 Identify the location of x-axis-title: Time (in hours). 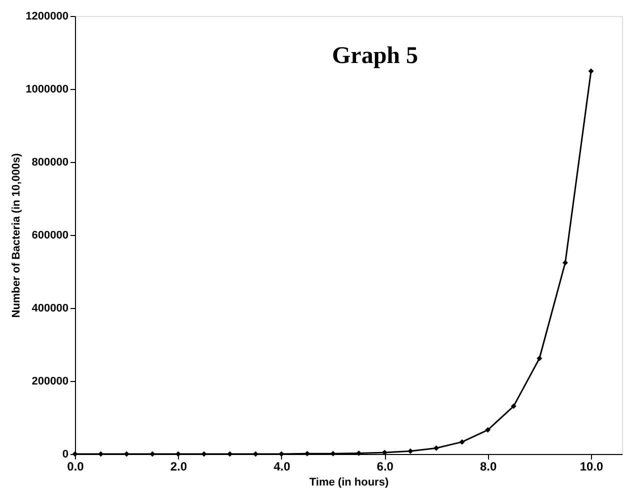
(349, 482).